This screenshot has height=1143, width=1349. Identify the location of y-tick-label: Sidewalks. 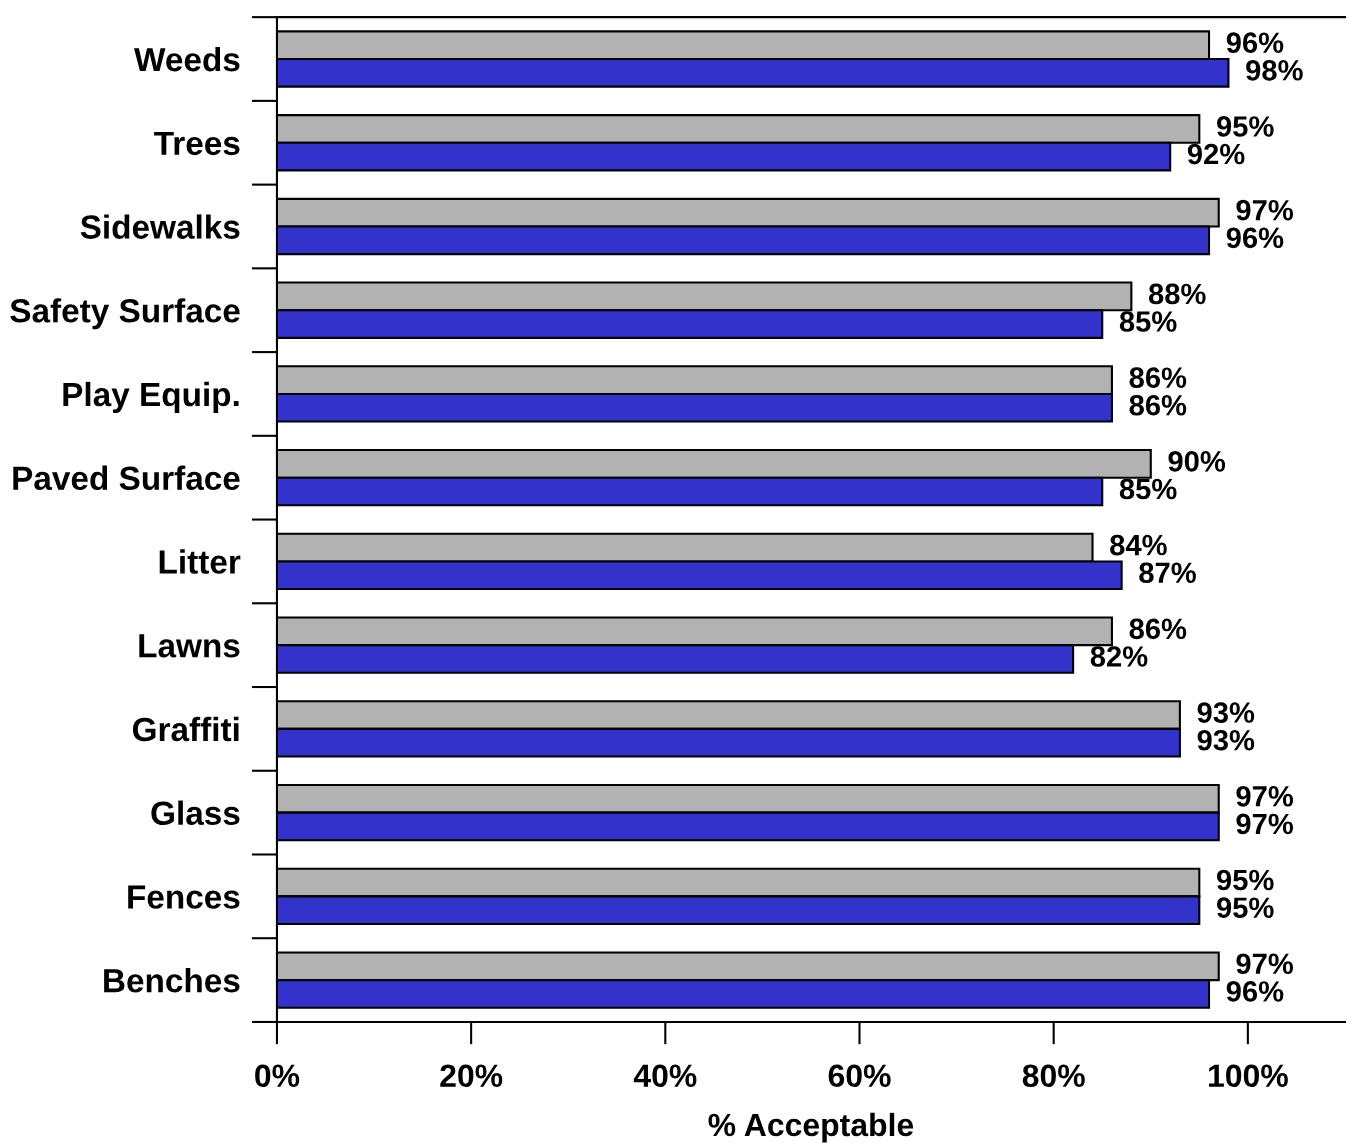
(160, 226).